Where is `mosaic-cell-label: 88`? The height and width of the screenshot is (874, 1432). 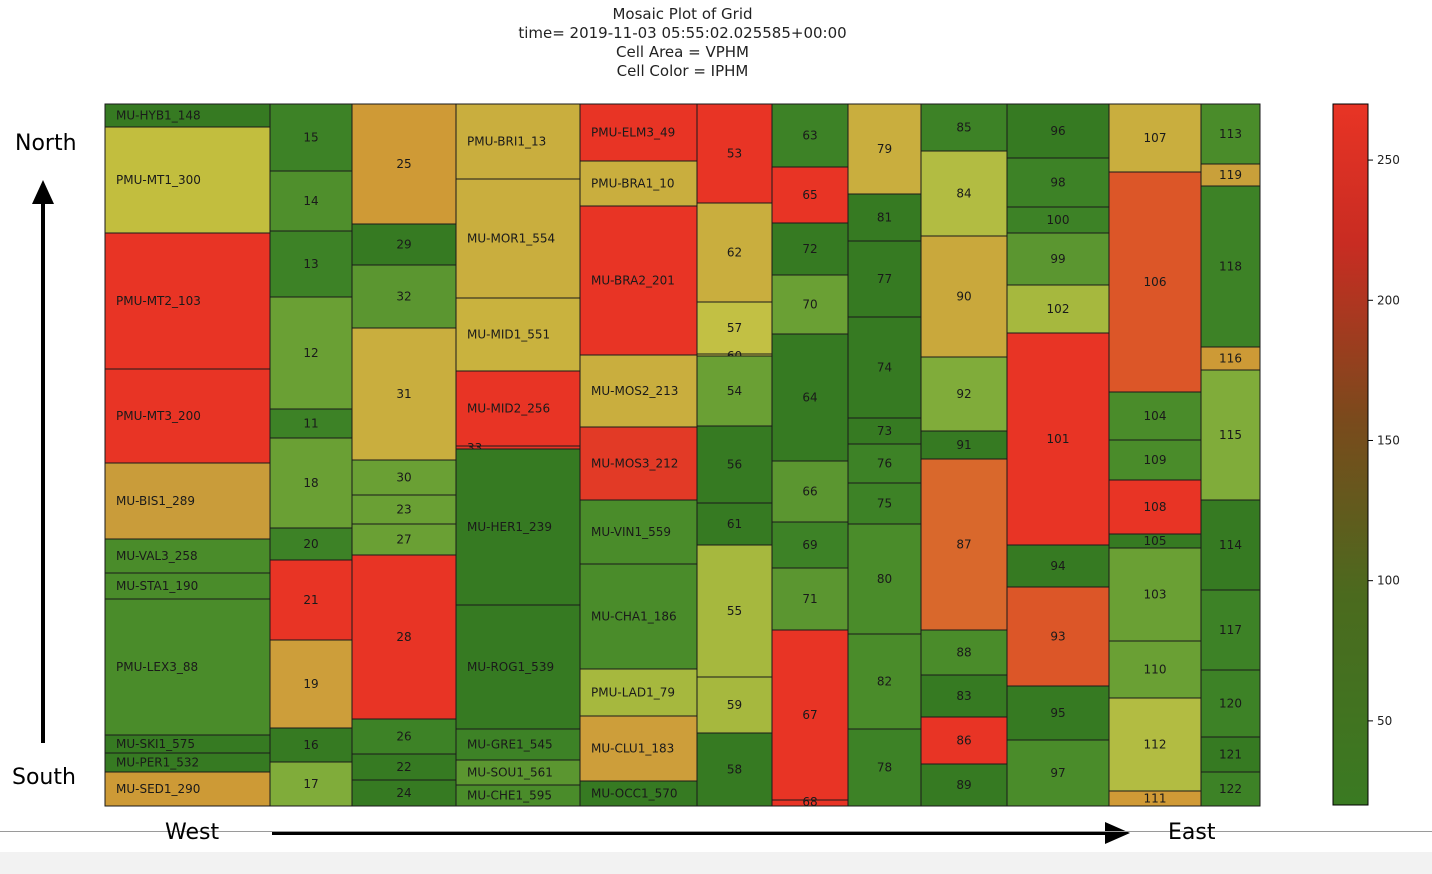 mosaic-cell-label: 88 is located at coordinates (963, 653).